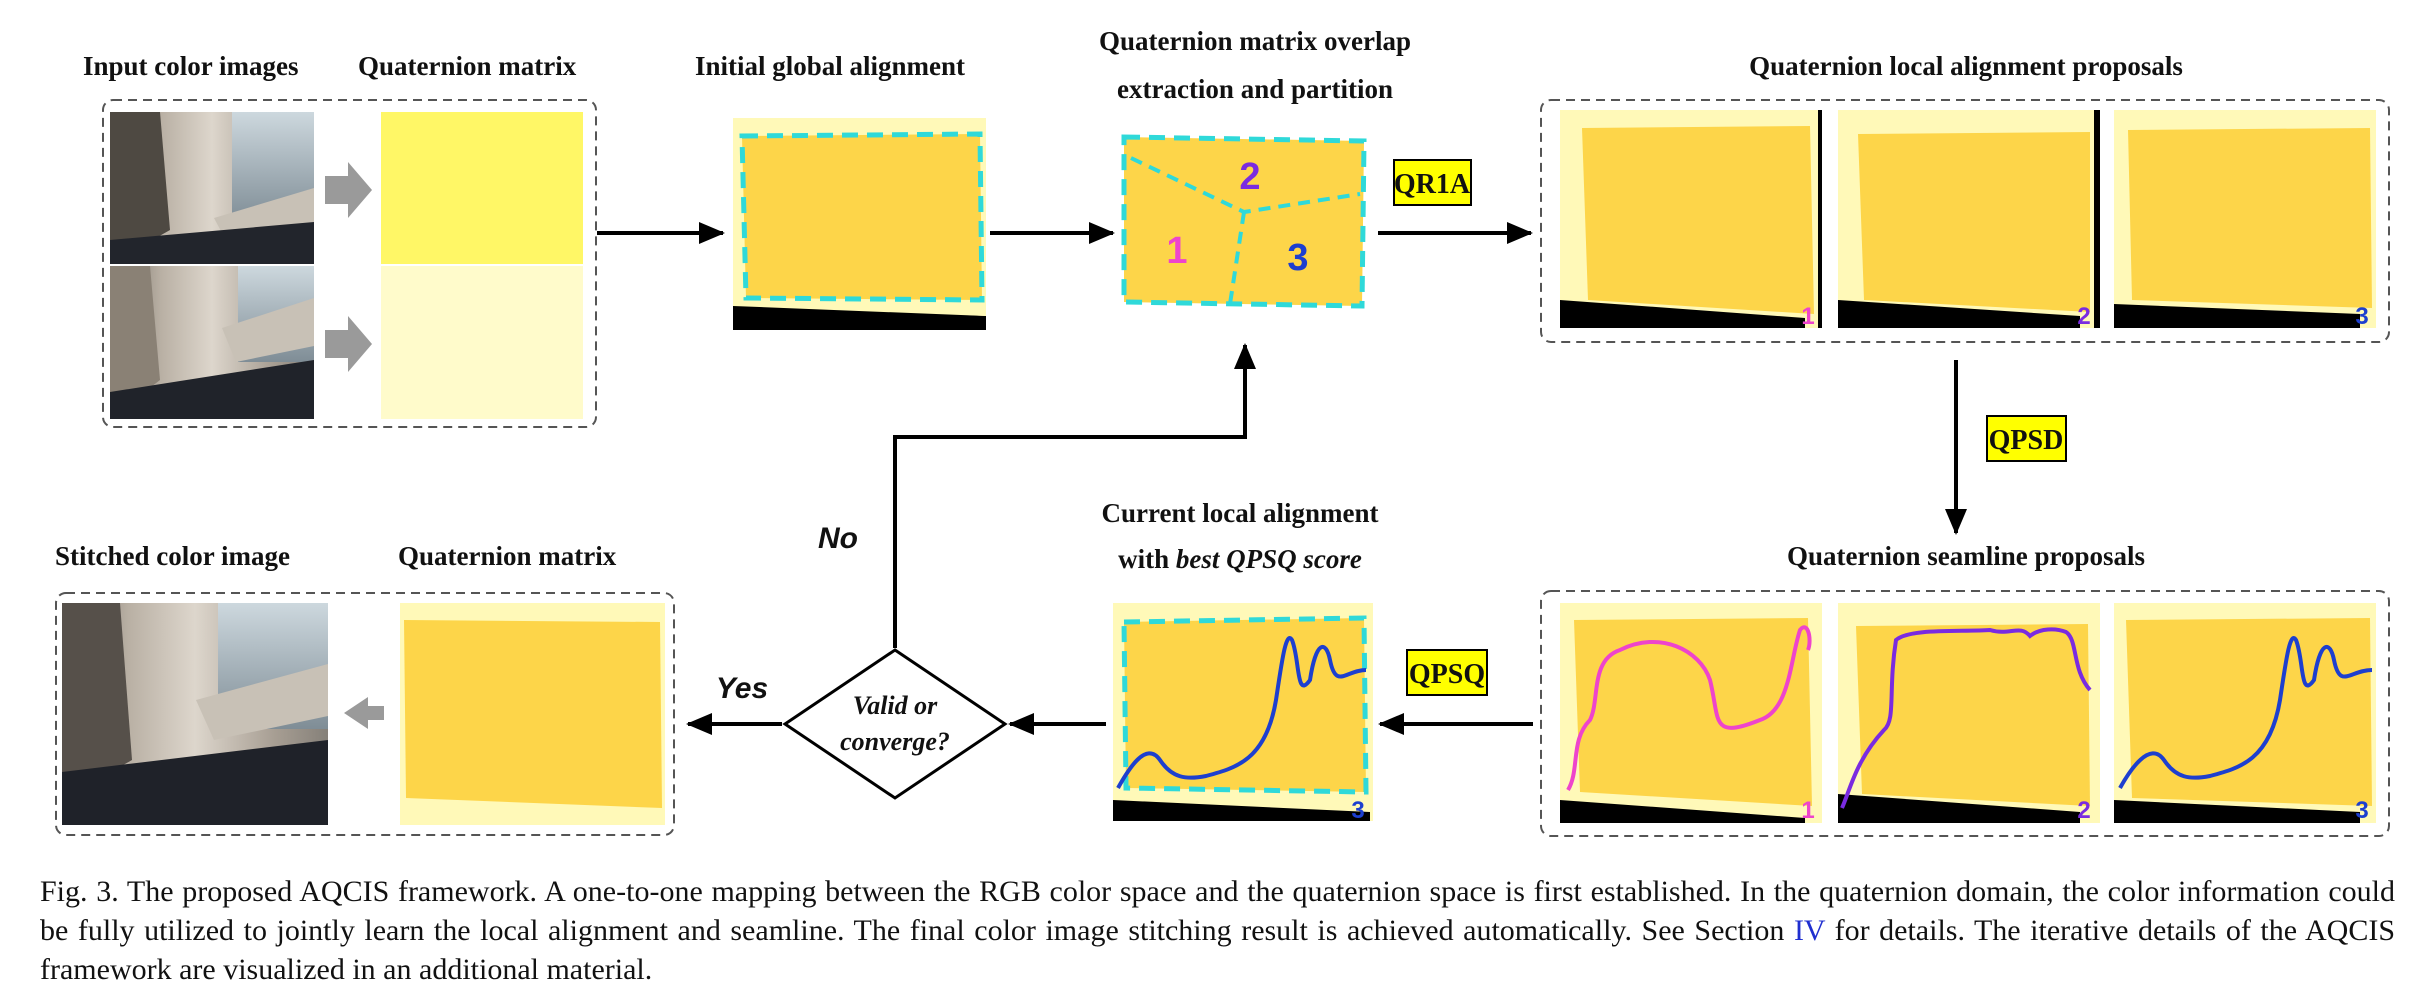  I want to click on label-current-line1: Current local alignment, so click(1240, 513).